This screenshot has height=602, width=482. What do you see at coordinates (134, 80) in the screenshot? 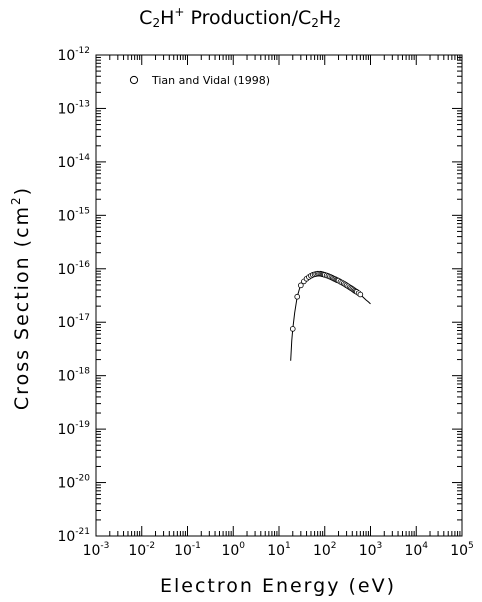
I see `legend-marker-circle-icon` at bounding box center [134, 80].